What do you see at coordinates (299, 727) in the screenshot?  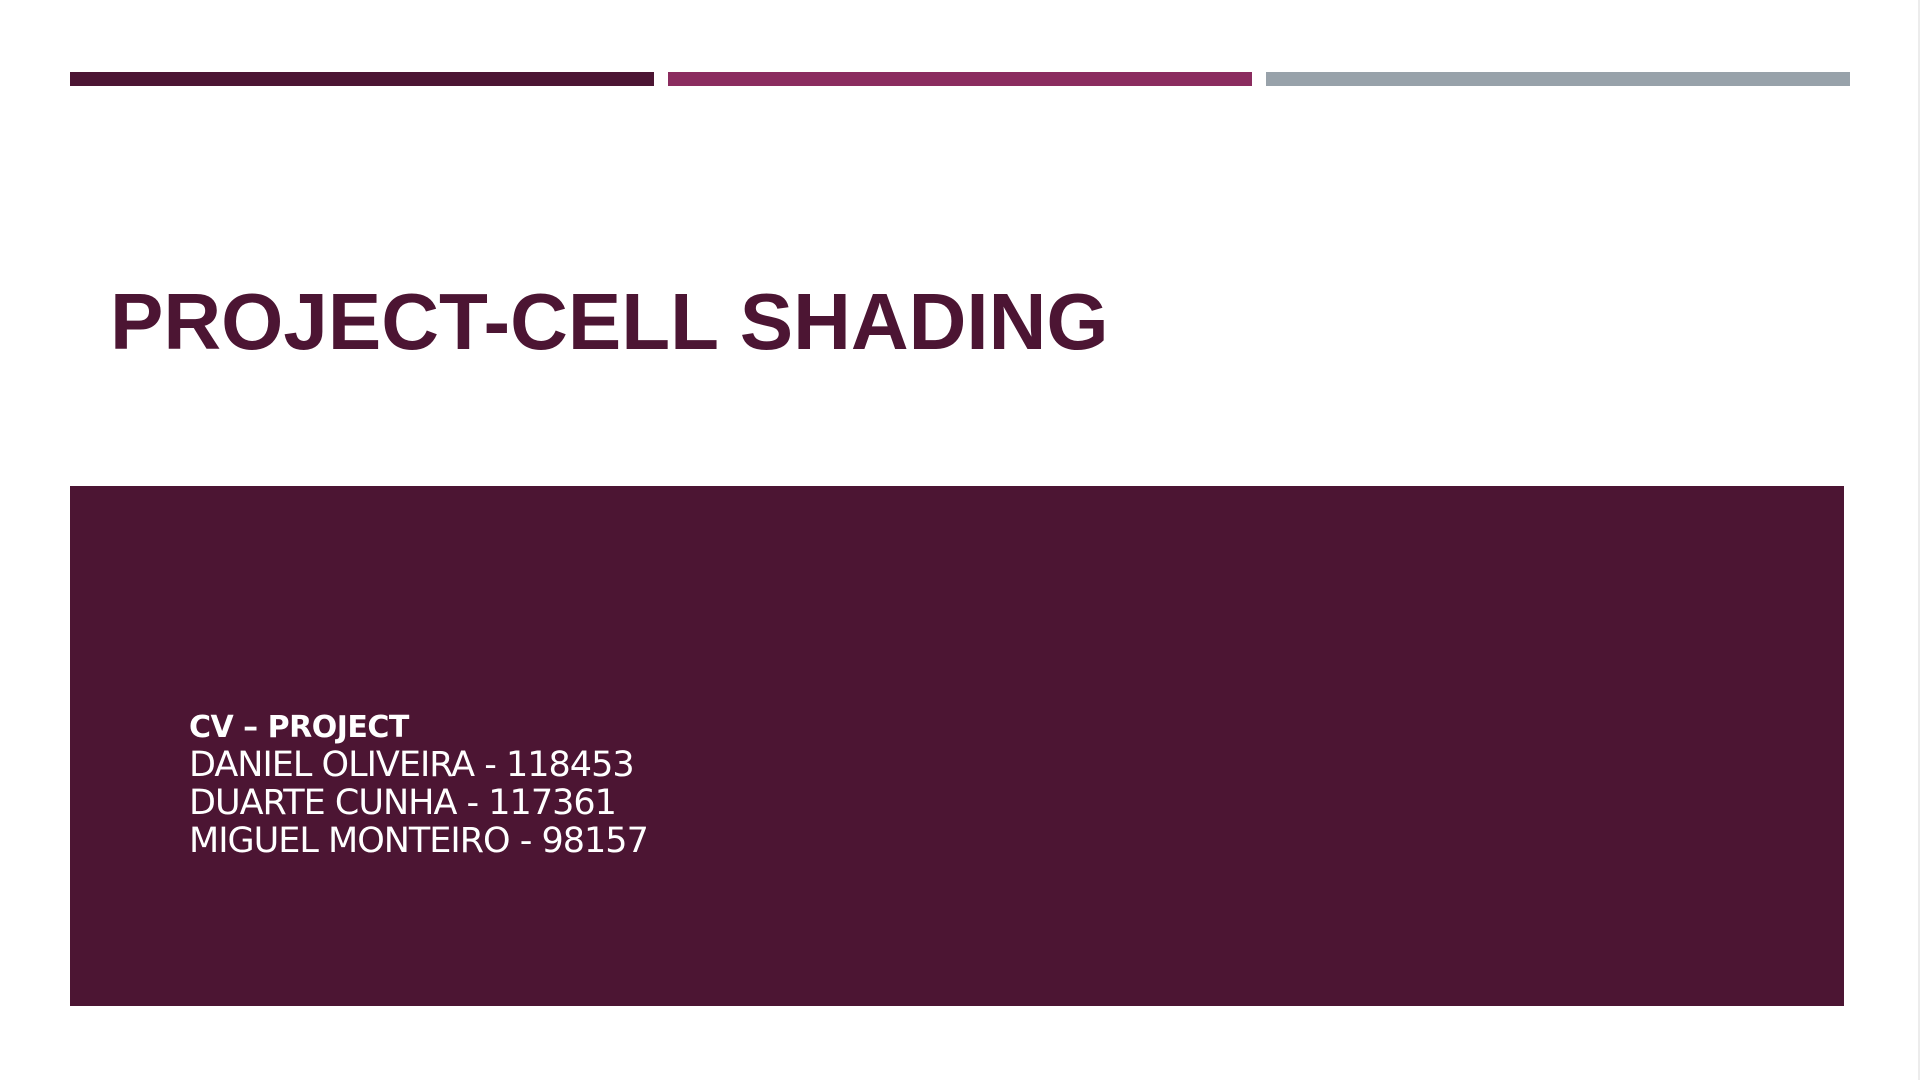 I see `subtitle-heading: CV – PROJECT` at bounding box center [299, 727].